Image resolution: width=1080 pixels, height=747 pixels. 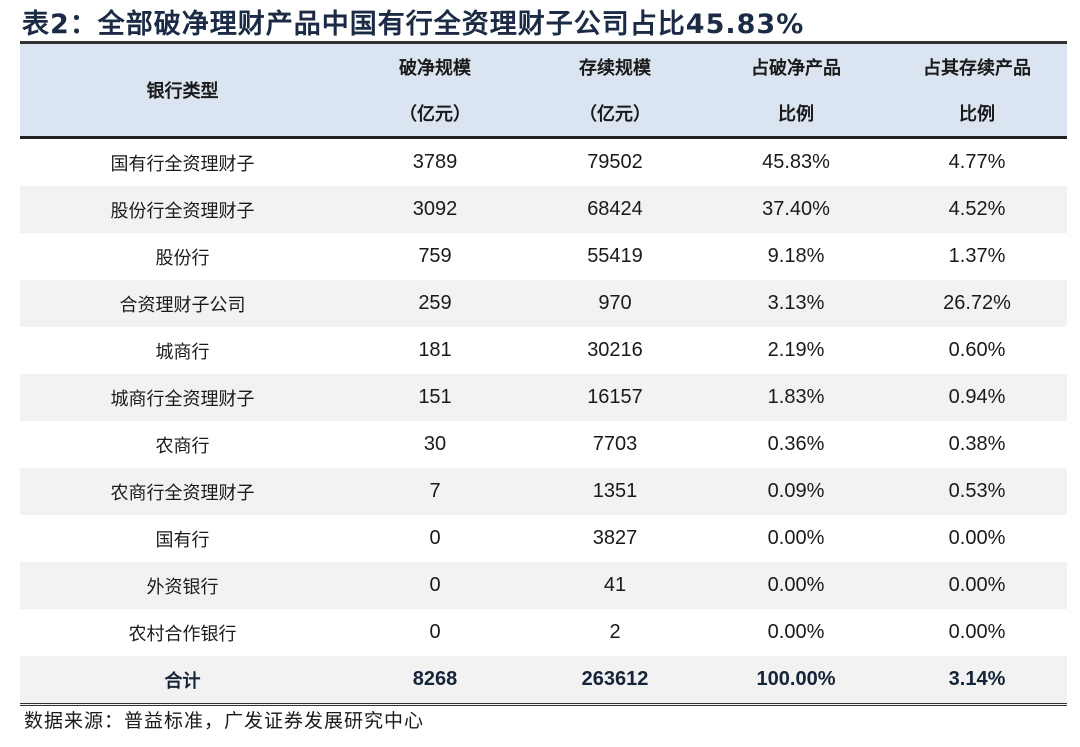 I want to click on table-row: 农商行全资理财子 7 1351 0.09% 0.53%, so click(x=543, y=491).